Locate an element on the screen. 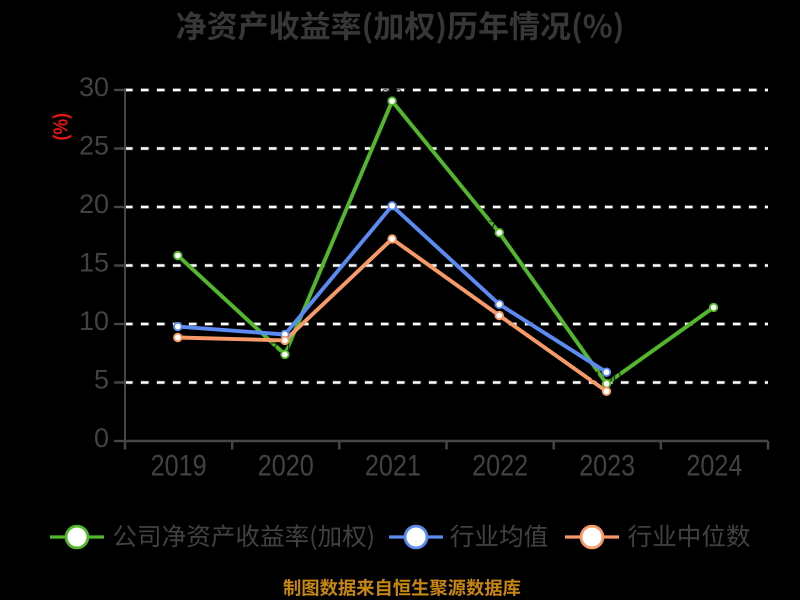 The height and width of the screenshot is (600, 800). svg-text: 2022 is located at coordinates (500, 466).